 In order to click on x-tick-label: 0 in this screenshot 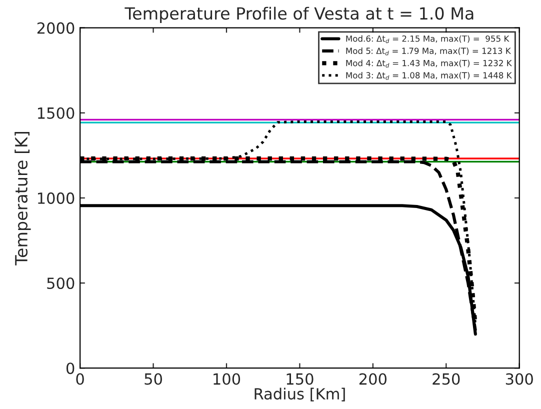, I will do `click(80, 379)`.